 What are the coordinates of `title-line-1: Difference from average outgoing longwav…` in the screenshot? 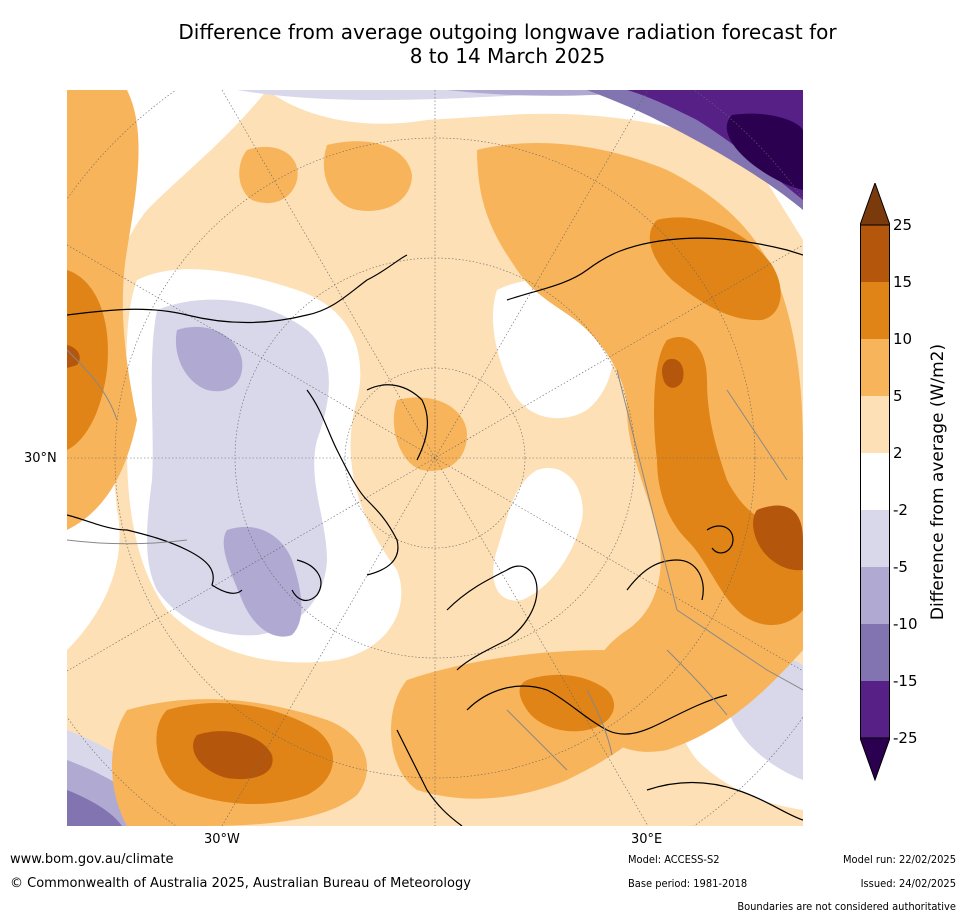 It's located at (507, 32).